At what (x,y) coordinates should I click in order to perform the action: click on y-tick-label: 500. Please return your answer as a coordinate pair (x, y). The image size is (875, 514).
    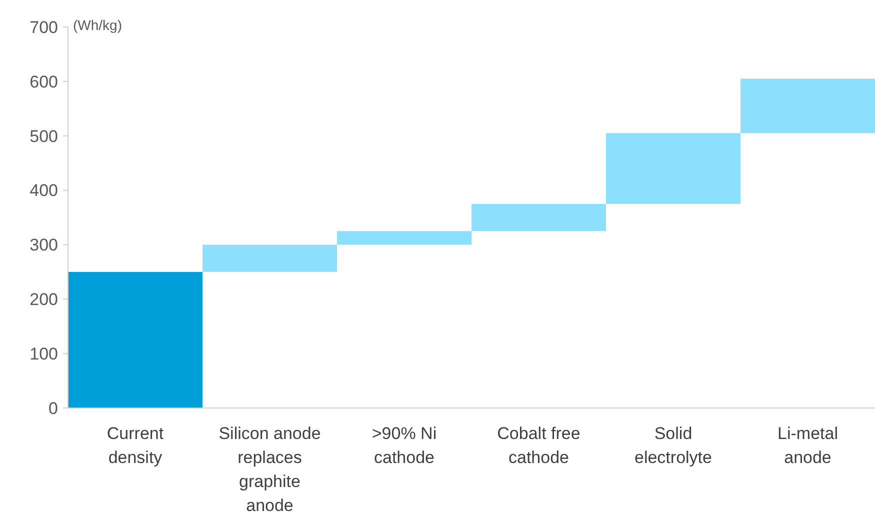
    Looking at the image, I should click on (44, 136).